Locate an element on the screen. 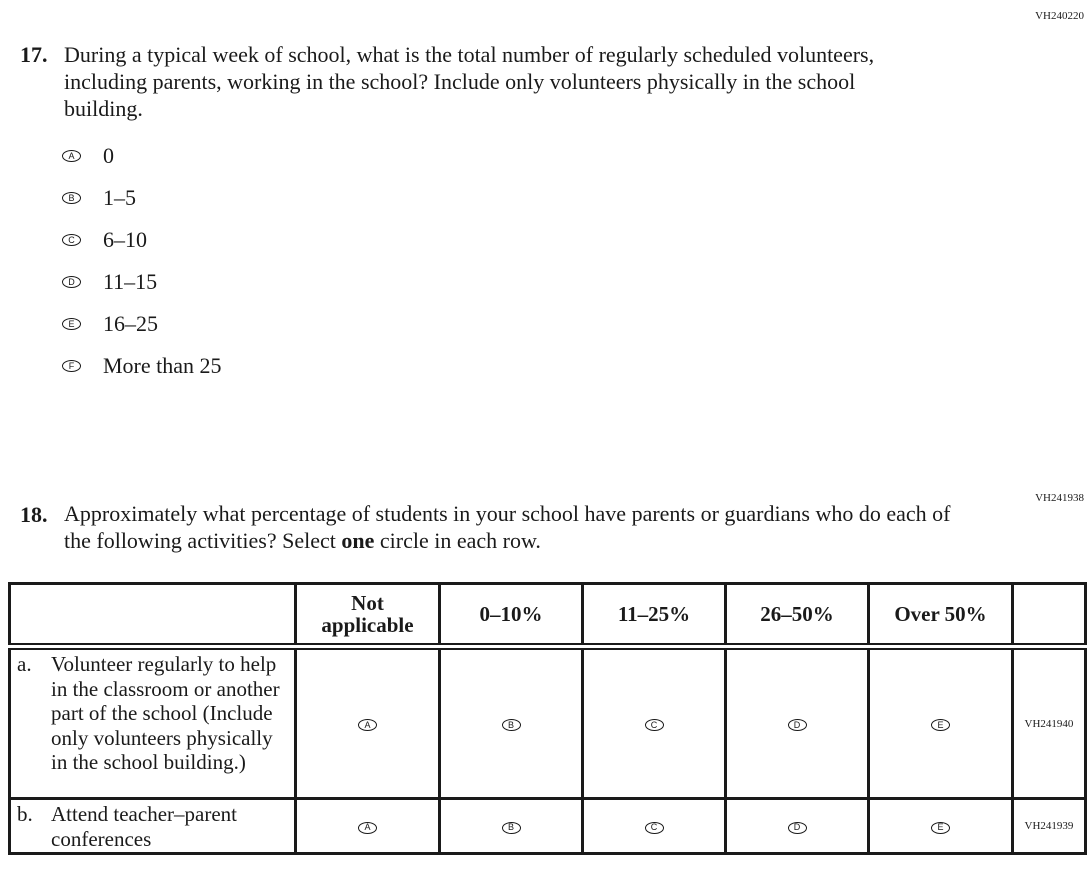 The height and width of the screenshot is (870, 1092). column-header: 26–50% is located at coordinates (797, 616).